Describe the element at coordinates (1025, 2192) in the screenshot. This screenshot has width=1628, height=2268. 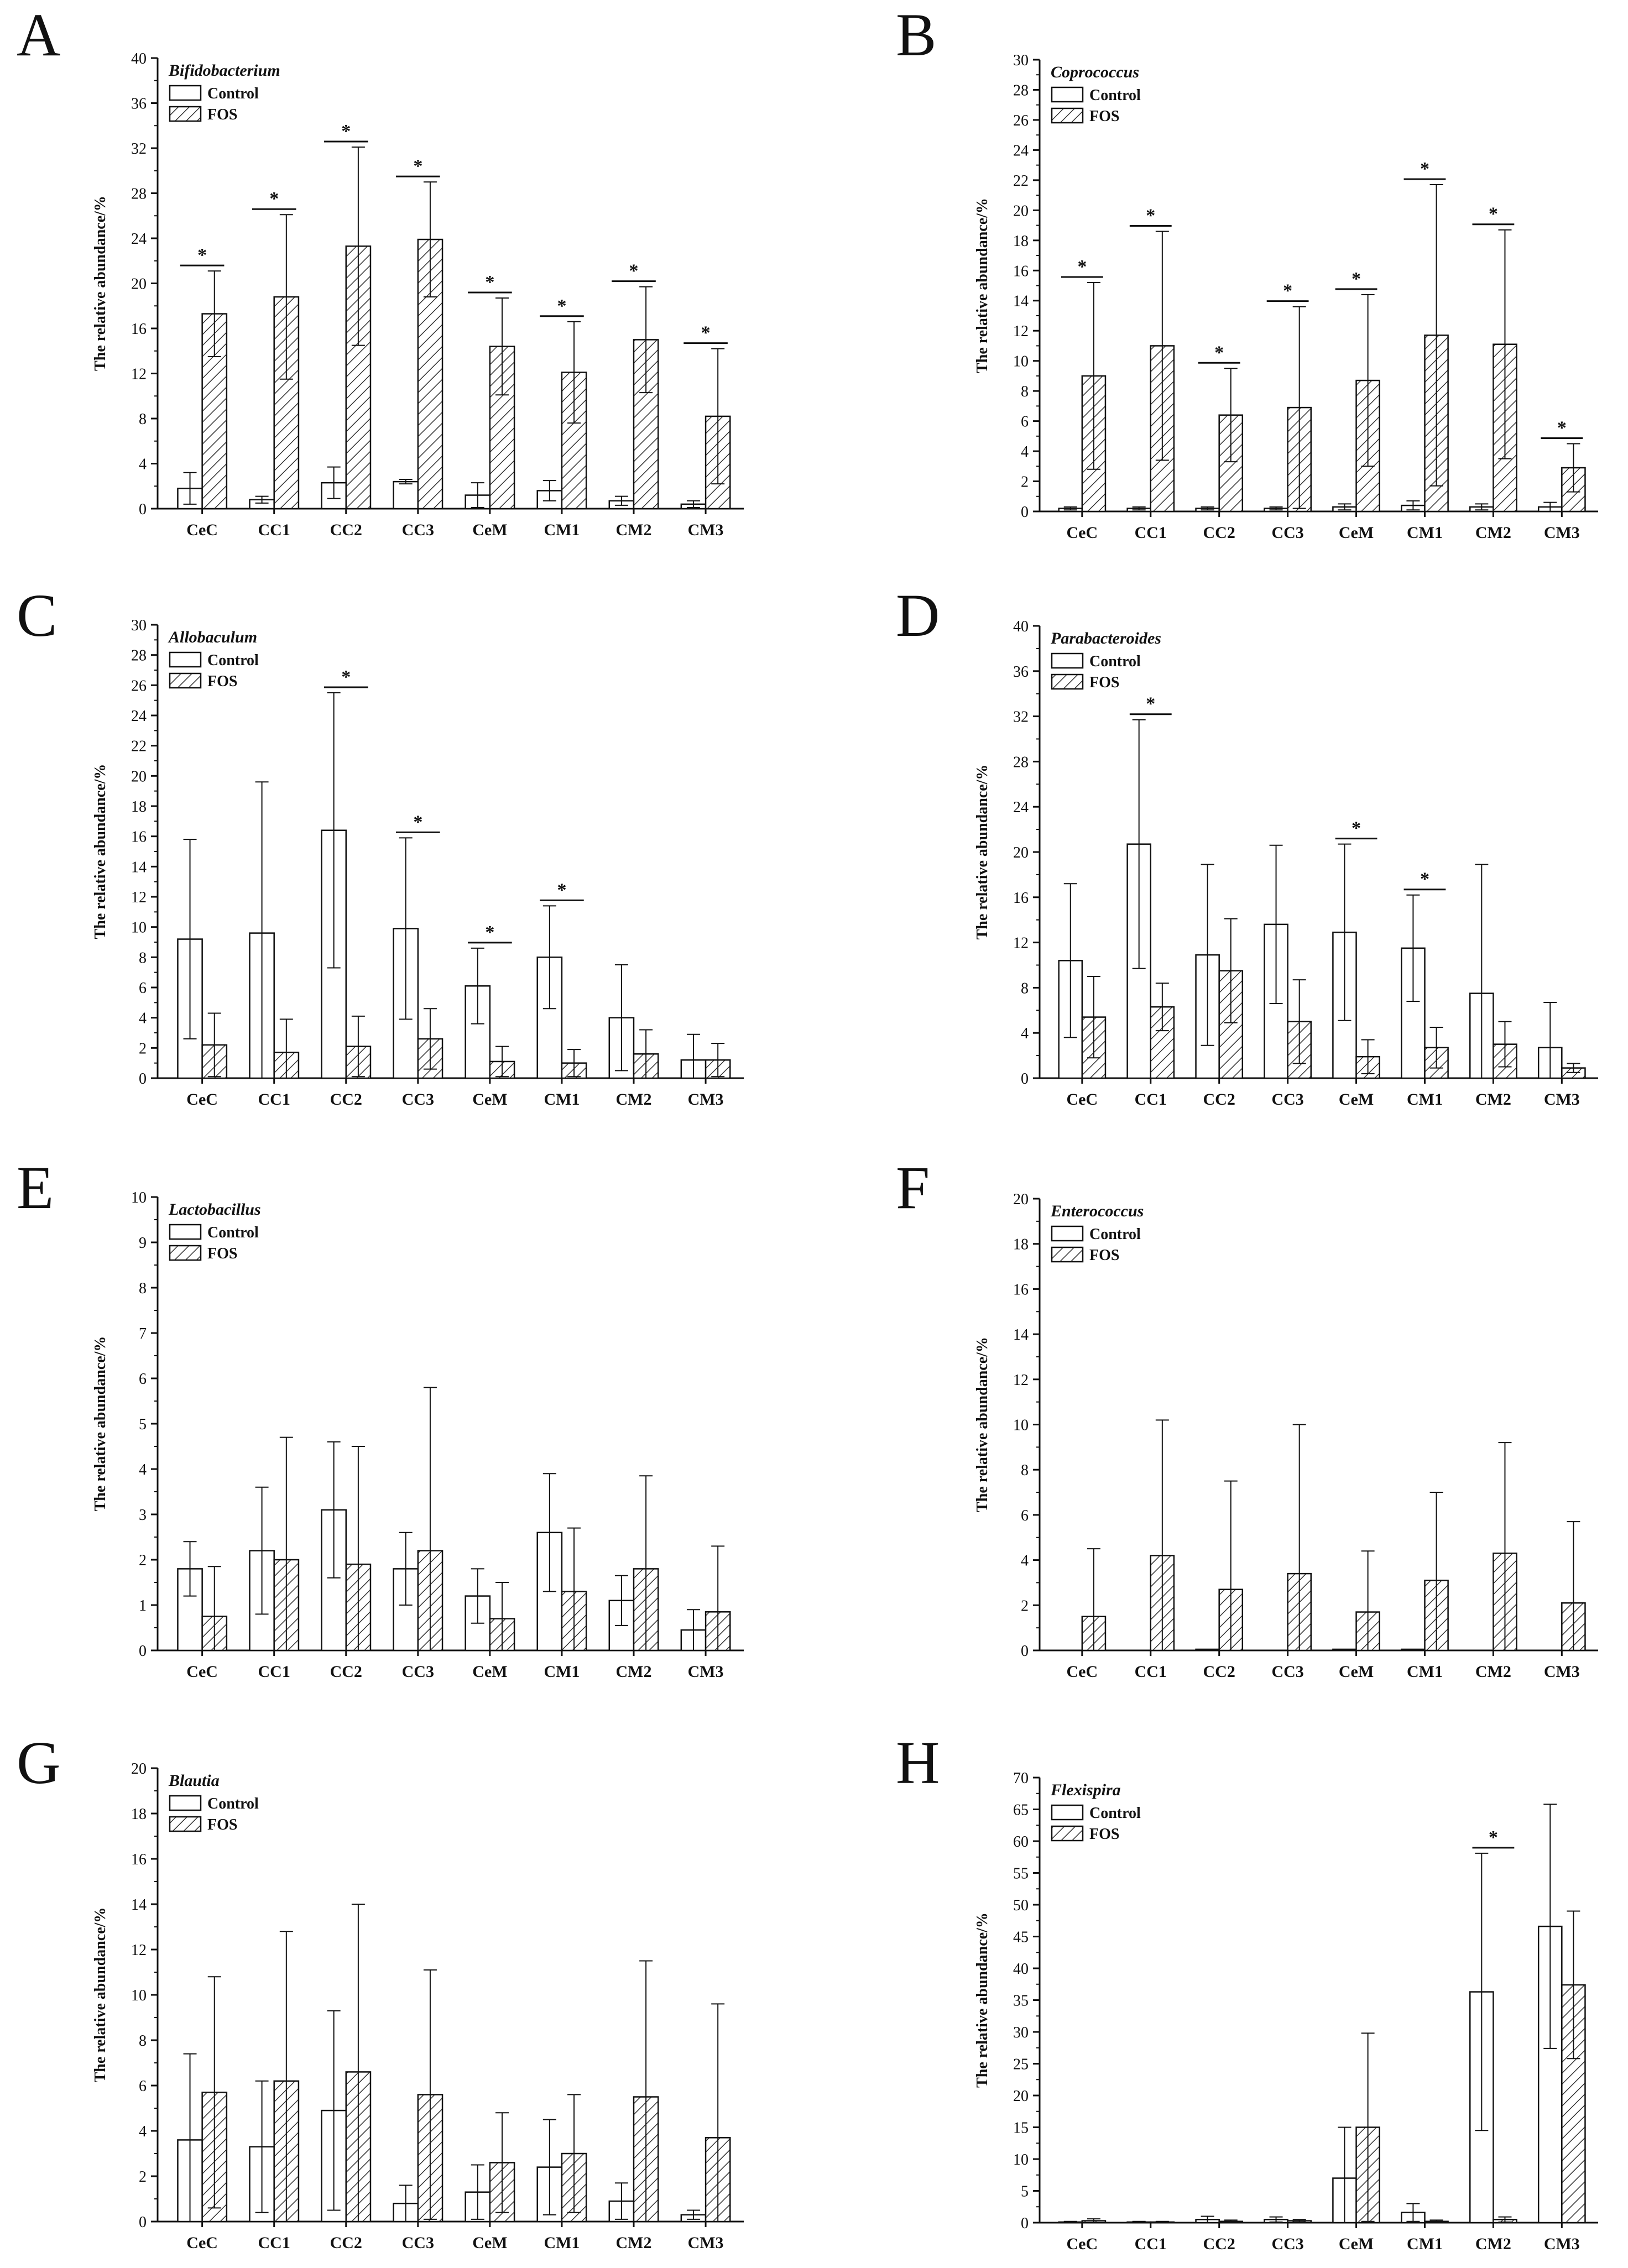
I see `y-tick-label: 5` at that location.